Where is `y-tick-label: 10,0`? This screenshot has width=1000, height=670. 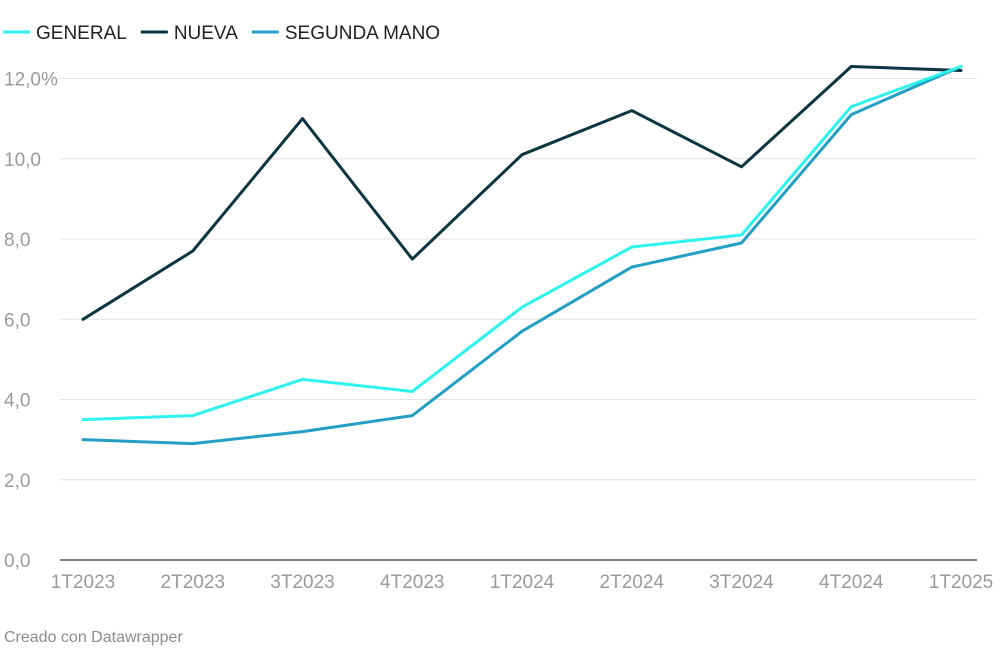 y-tick-label: 10,0 is located at coordinates (22, 160).